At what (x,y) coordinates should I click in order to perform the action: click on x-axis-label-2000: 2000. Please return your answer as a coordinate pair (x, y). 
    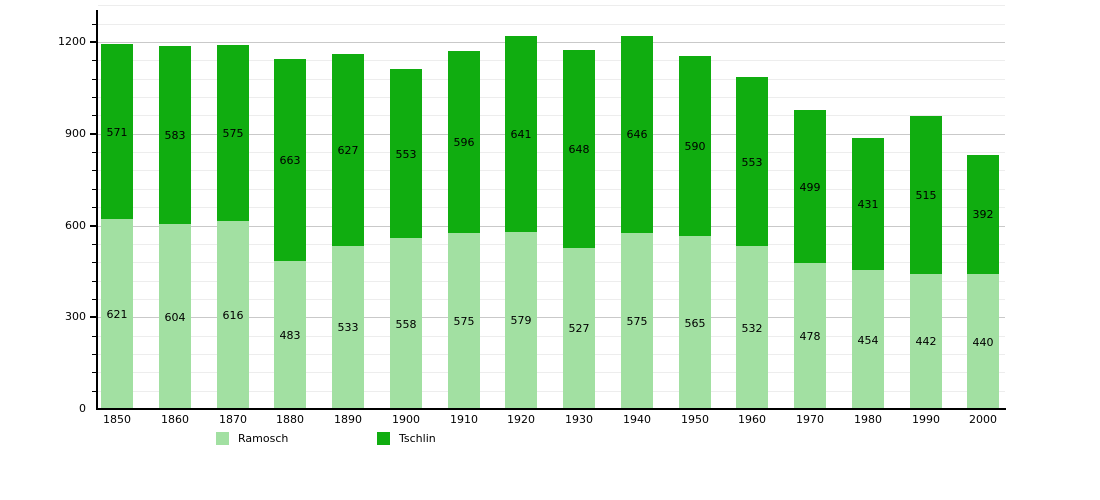
    Looking at the image, I should click on (983, 419).